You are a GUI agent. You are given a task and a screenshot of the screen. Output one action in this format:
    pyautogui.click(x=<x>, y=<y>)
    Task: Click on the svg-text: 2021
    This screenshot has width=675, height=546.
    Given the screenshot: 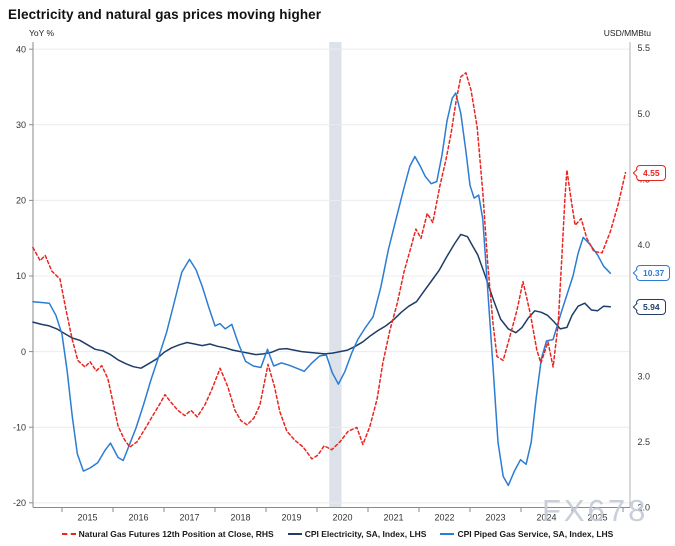 What is the action you would take?
    pyautogui.click(x=393, y=518)
    